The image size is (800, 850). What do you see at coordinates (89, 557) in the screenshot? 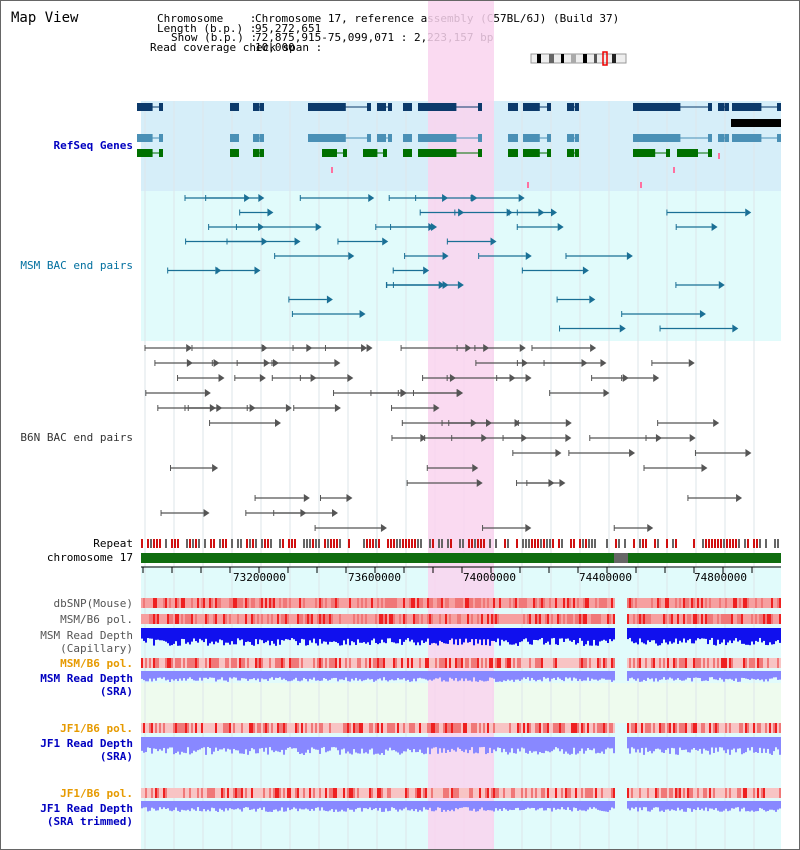
I see `chromosome-track-label: chromosome 17` at bounding box center [89, 557].